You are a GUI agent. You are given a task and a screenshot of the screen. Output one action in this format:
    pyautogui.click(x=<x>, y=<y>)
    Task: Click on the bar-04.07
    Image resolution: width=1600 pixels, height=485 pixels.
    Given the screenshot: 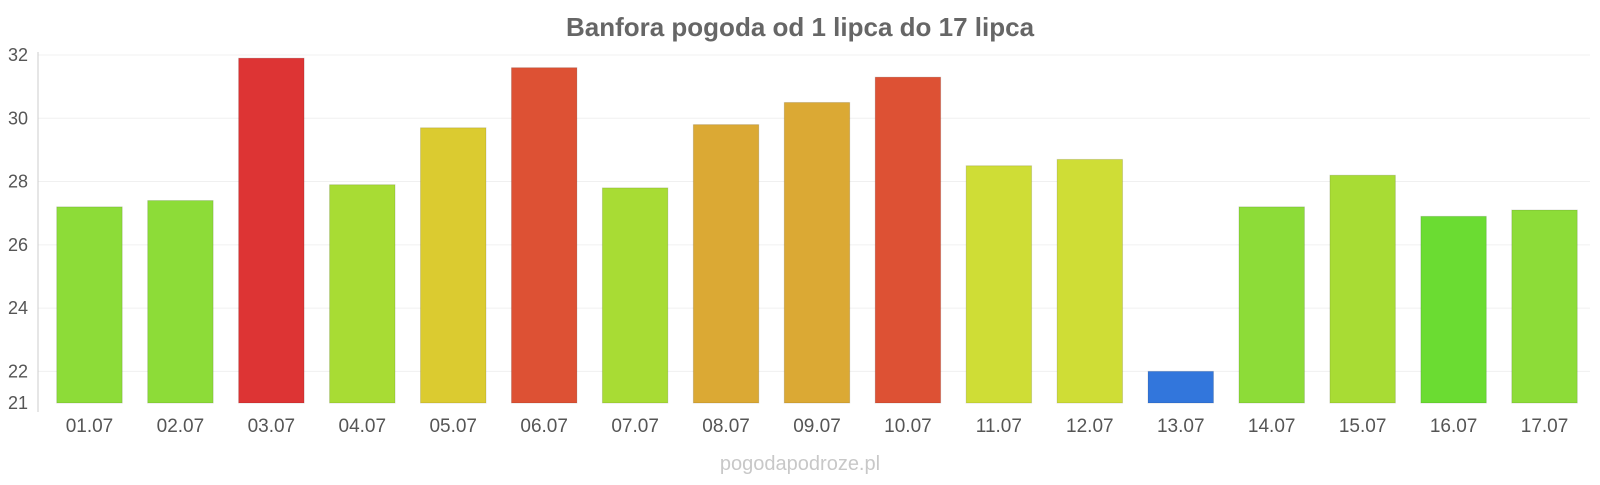 What is the action you would take?
    pyautogui.click(x=362, y=294)
    